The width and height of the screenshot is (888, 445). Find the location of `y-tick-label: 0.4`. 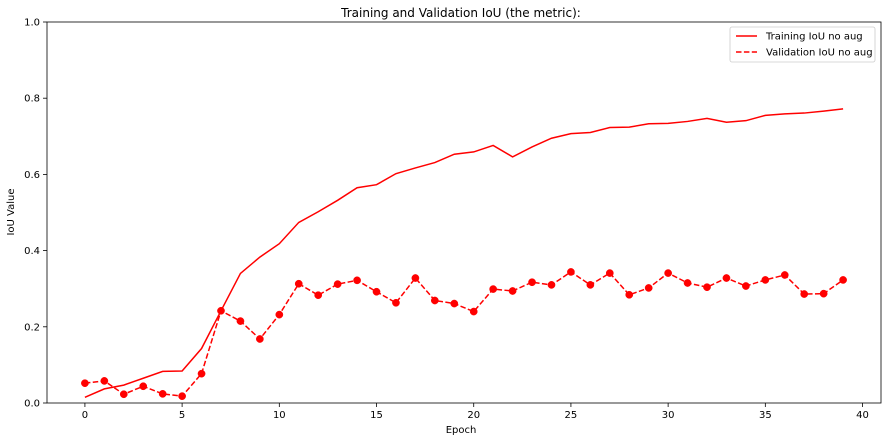

y-tick-label: 0.4 is located at coordinates (32, 251).